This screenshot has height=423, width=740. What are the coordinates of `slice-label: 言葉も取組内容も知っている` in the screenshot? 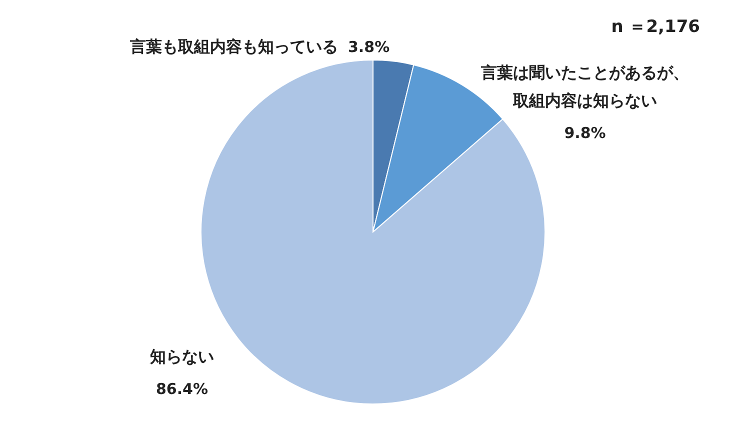 It's located at (233, 46).